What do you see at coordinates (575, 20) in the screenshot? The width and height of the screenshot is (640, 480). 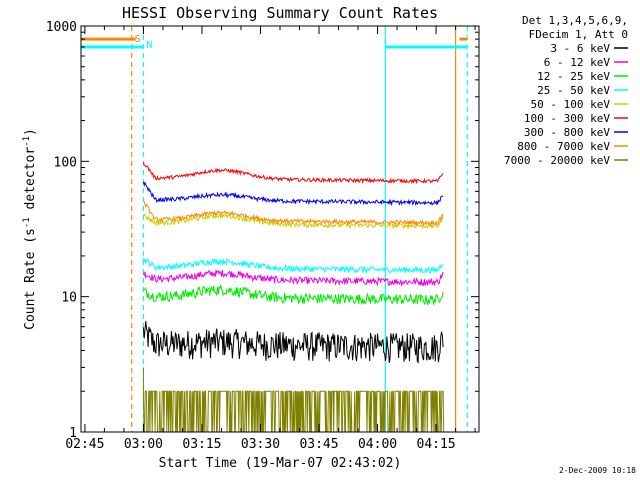 I see `legend-header: Det 1,3,4,5,6,9,` at bounding box center [575, 20].